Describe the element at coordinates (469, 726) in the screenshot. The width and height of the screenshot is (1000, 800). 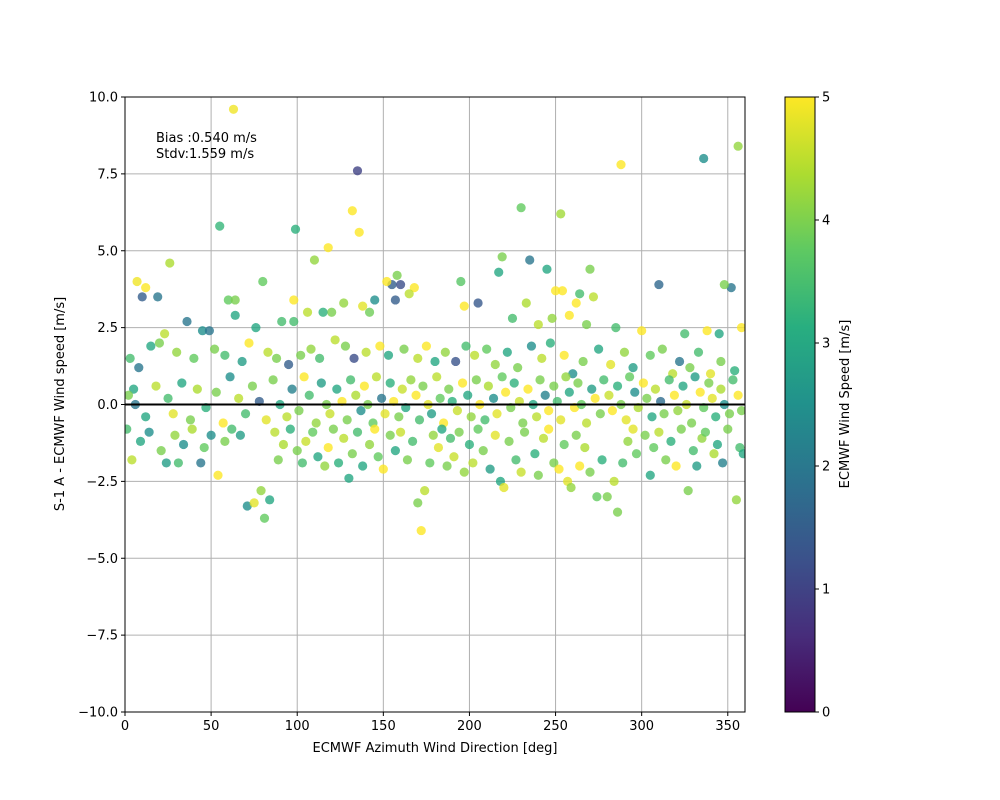
I see `x-tick-label: 200` at that location.